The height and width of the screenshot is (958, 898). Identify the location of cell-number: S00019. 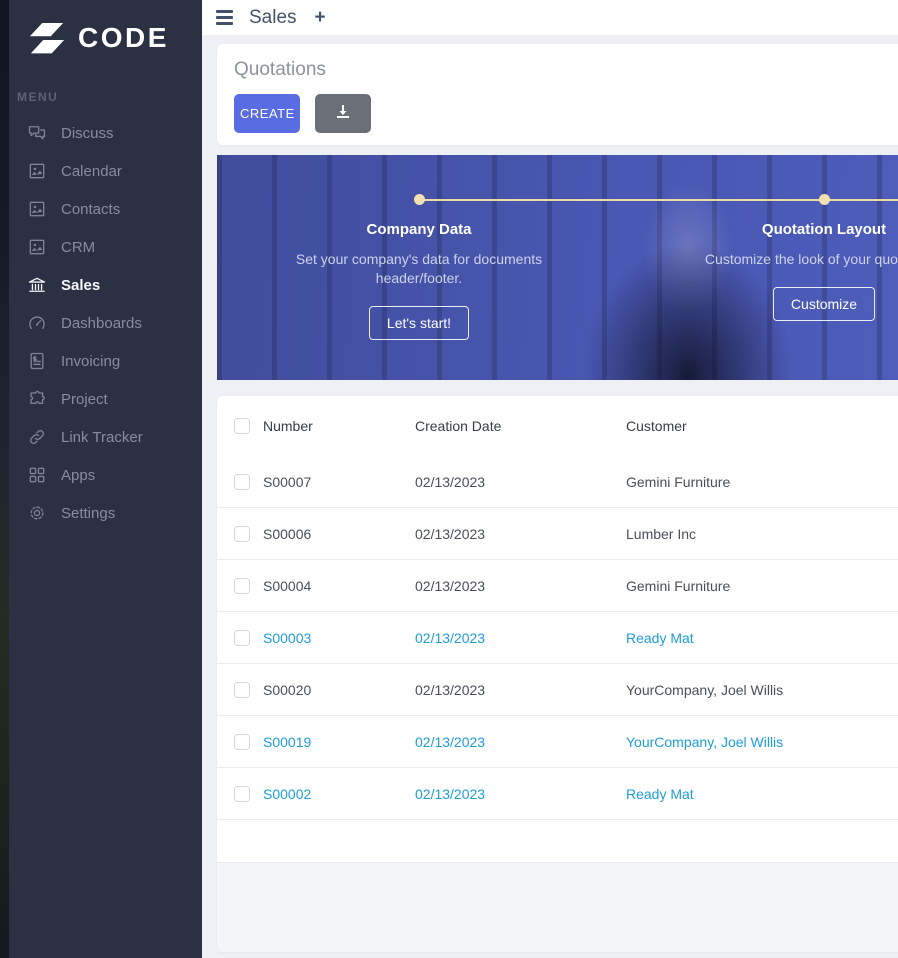
(339, 741).